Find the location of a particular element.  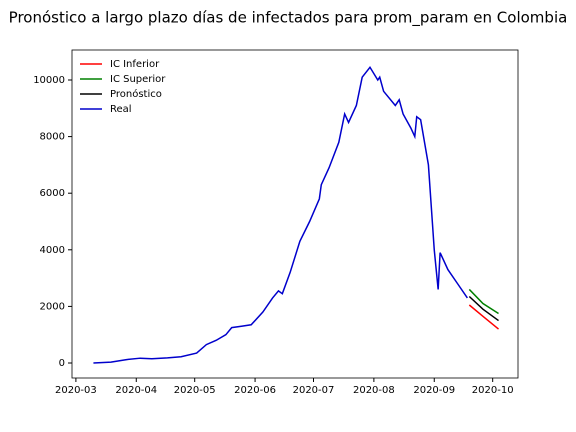

x-tick-label: 2020-07 is located at coordinates (314, 390).